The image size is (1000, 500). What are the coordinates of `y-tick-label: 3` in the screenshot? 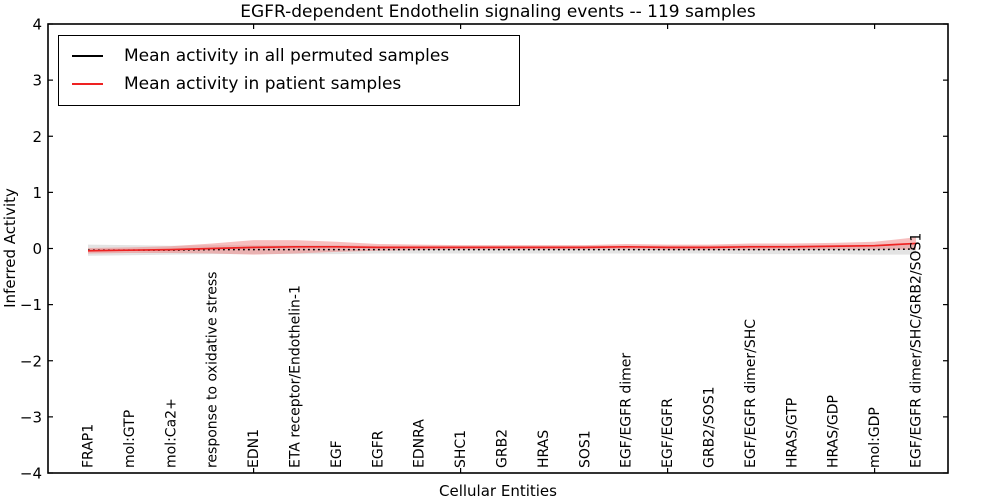 It's located at (37, 81).